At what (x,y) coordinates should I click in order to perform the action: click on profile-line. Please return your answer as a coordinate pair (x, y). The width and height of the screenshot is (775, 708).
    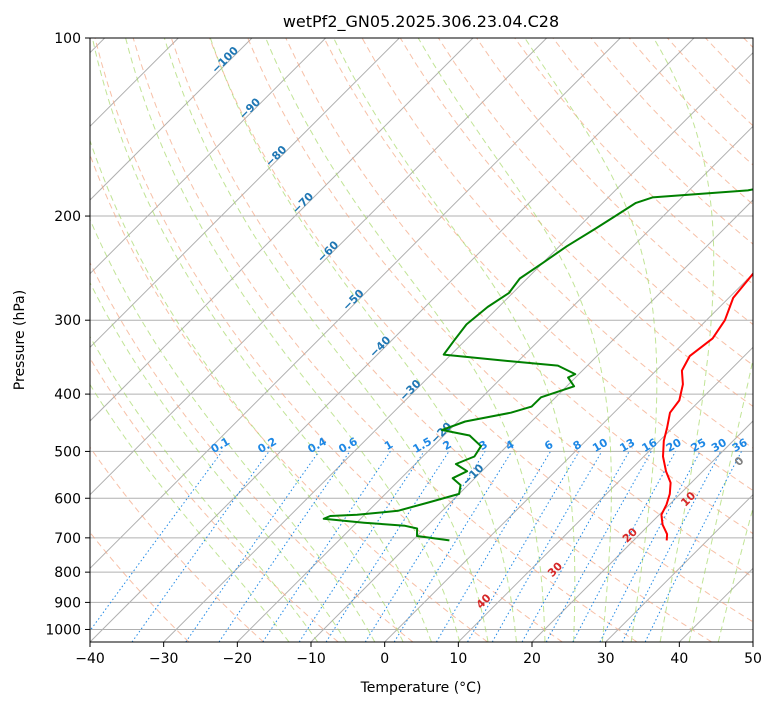
    Looking at the image, I should click on (706, 406).